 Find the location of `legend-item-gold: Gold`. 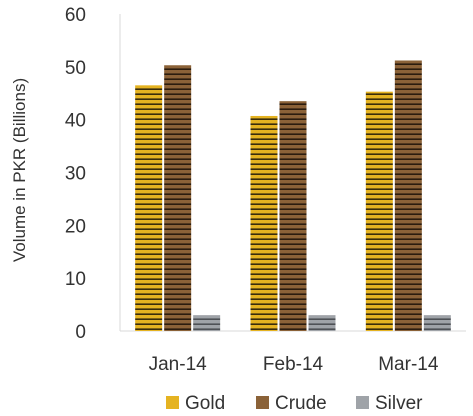

legend-item-gold: Gold is located at coordinates (195, 403).